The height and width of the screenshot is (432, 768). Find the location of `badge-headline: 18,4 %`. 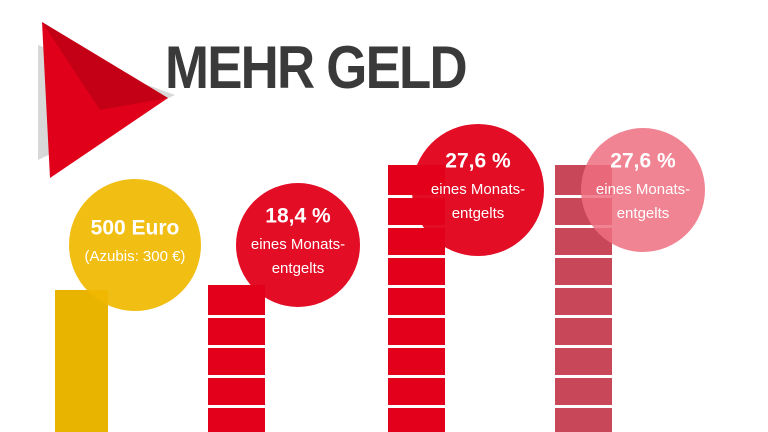

badge-headline: 18,4 % is located at coordinates (298, 216).